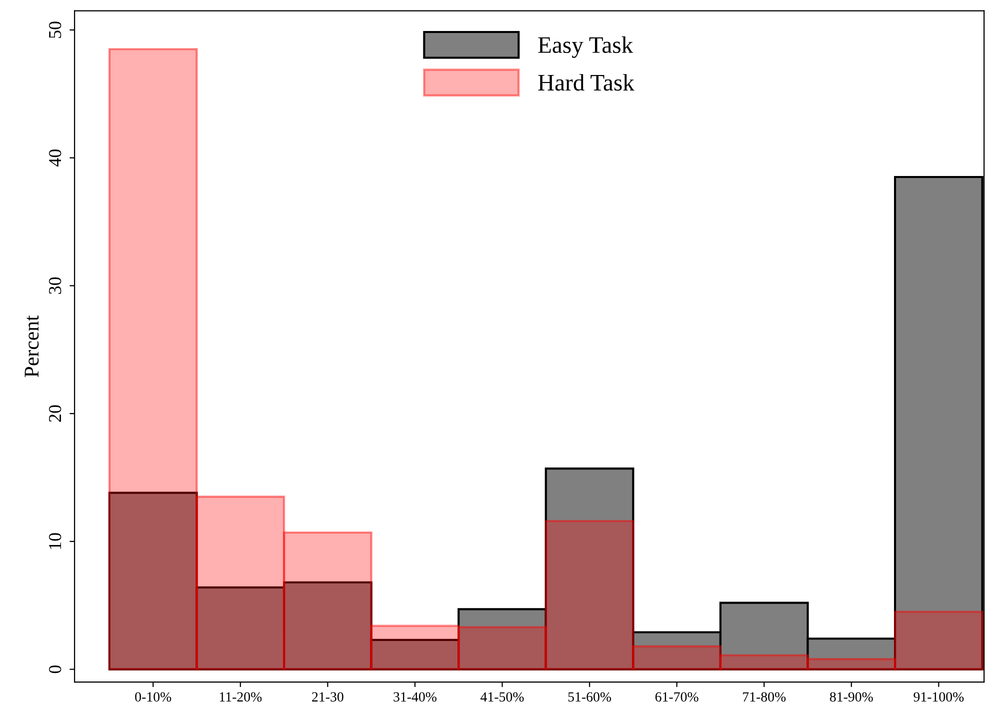  I want to click on y-tick-label: 0, so click(55, 669).